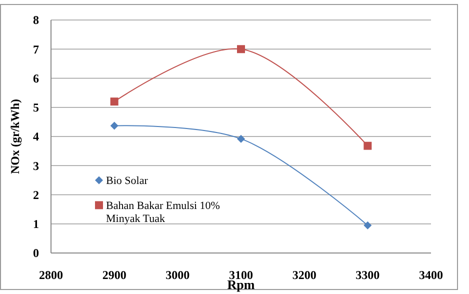  What do you see at coordinates (36, 224) in the screenshot?
I see `y-tick-label: 1` at bounding box center [36, 224].